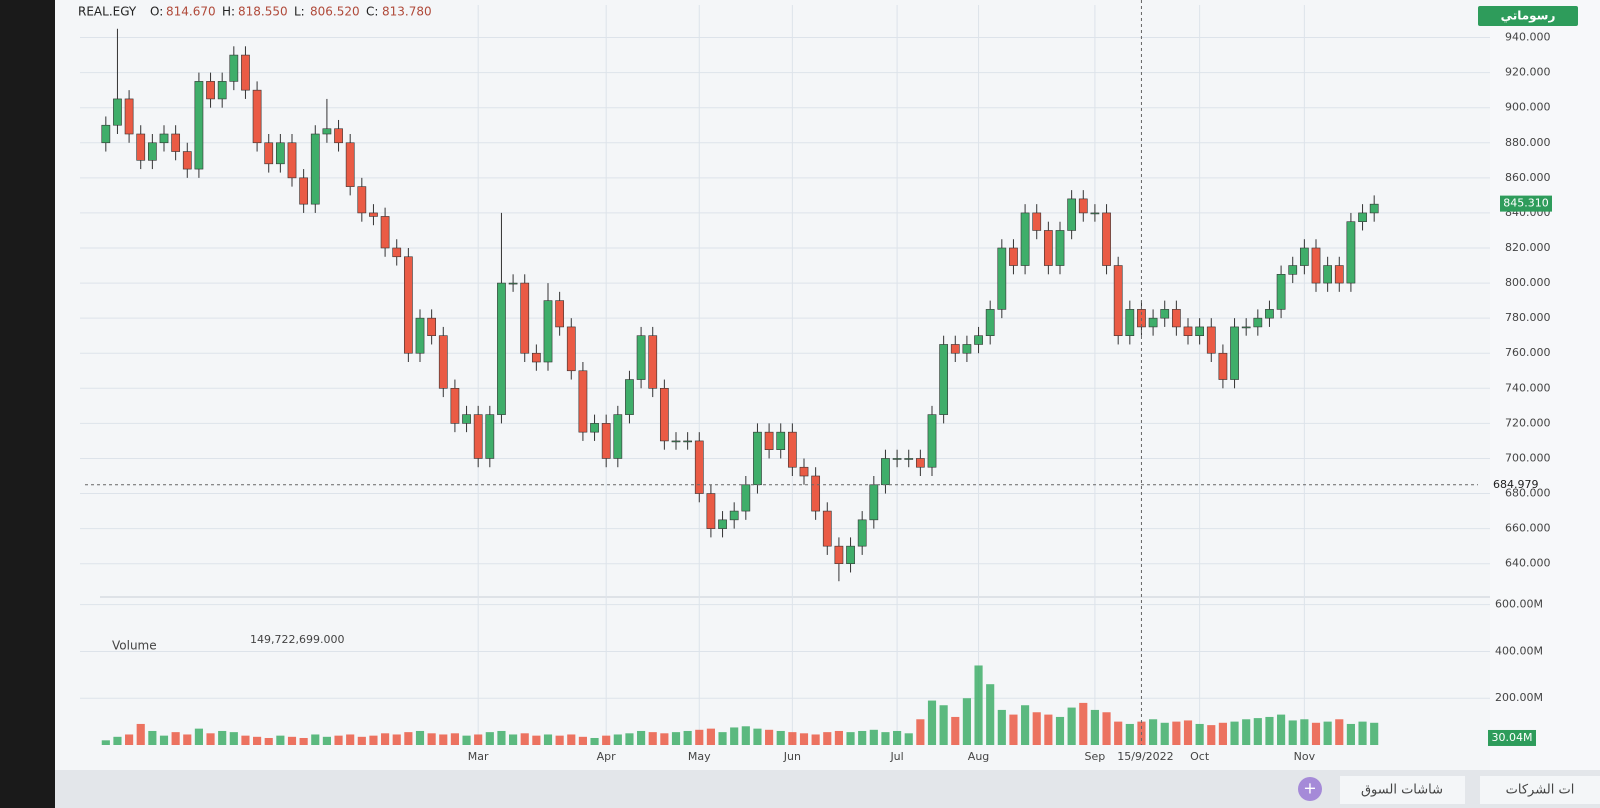  Describe the element at coordinates (407, 12) in the screenshot. I see `readout-value: 813.780` at that location.